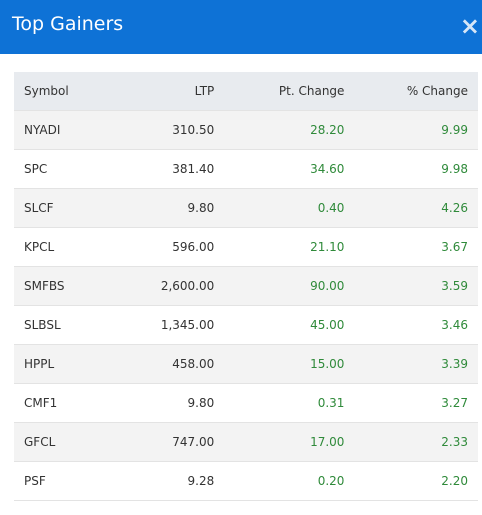 The height and width of the screenshot is (515, 482). What do you see at coordinates (416, 442) in the screenshot?
I see `table-cell: 2.33` at bounding box center [416, 442].